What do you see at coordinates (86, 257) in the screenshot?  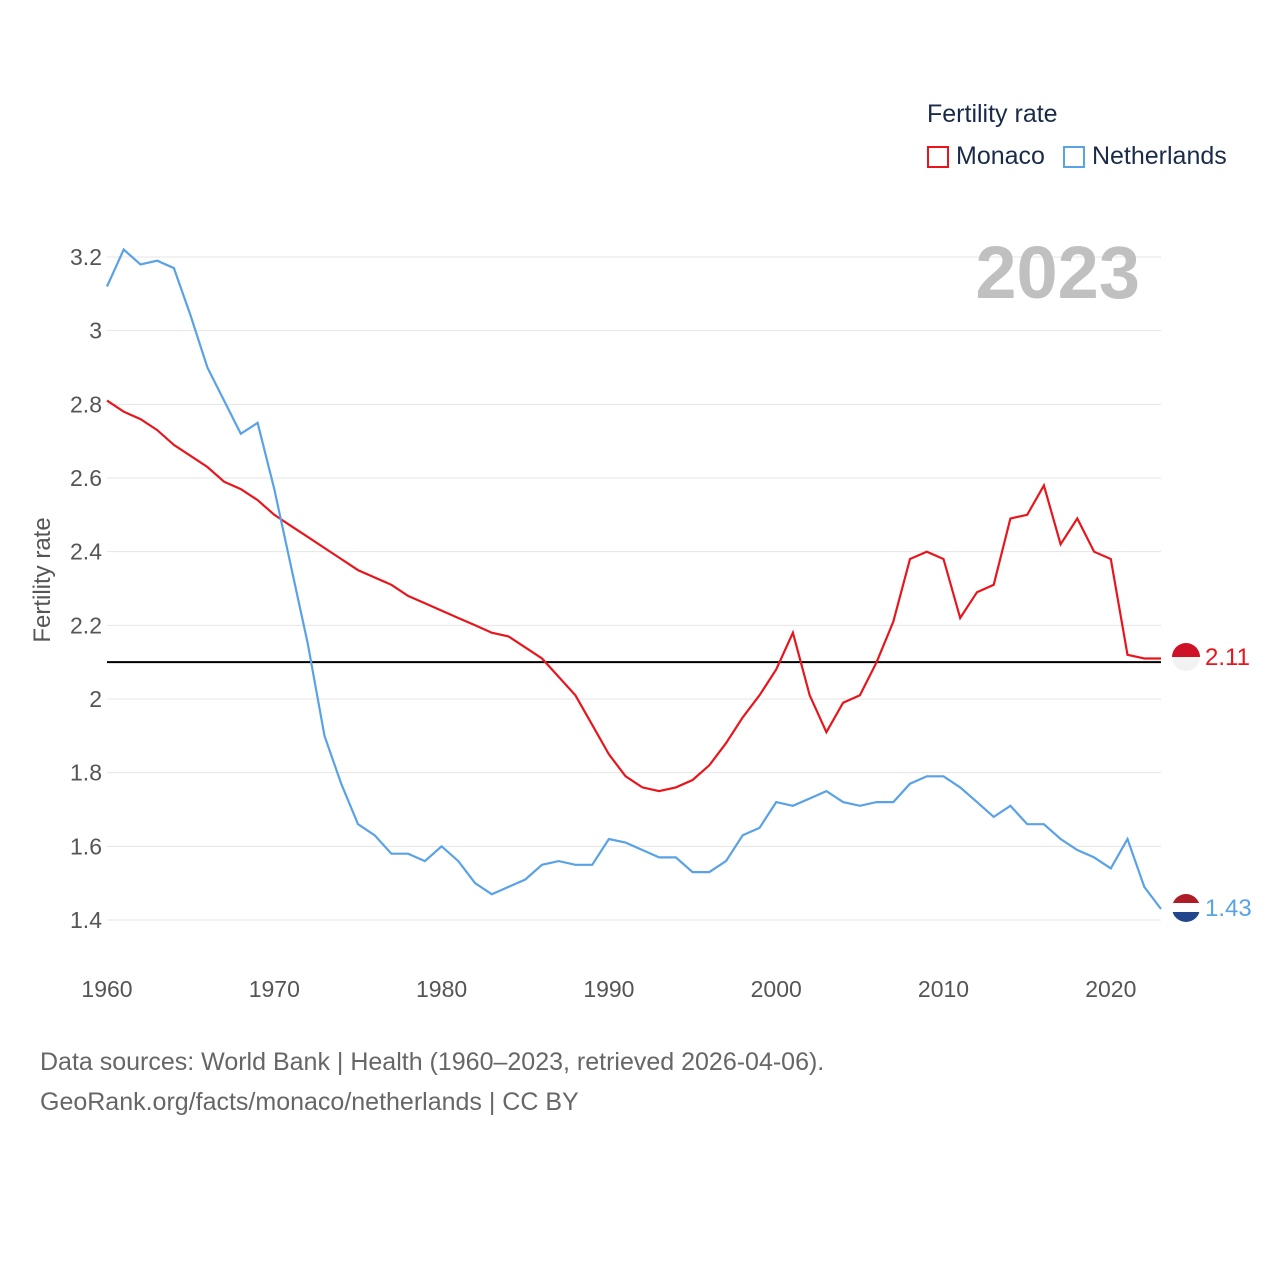 I see `y-tick-label: 3.2` at bounding box center [86, 257].